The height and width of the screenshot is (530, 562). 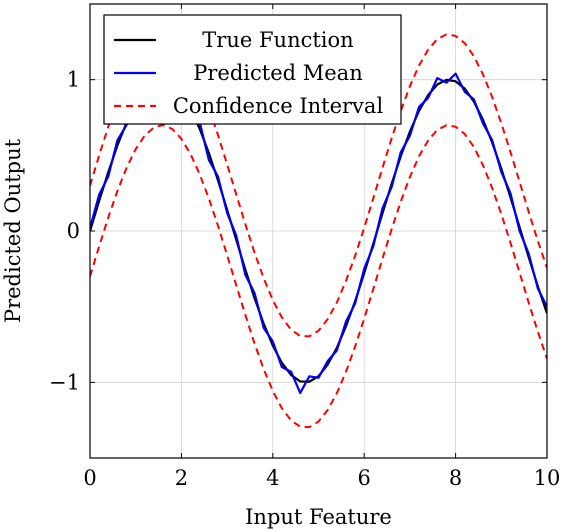 I want to click on y-tick-label: 1, so click(x=73, y=80).